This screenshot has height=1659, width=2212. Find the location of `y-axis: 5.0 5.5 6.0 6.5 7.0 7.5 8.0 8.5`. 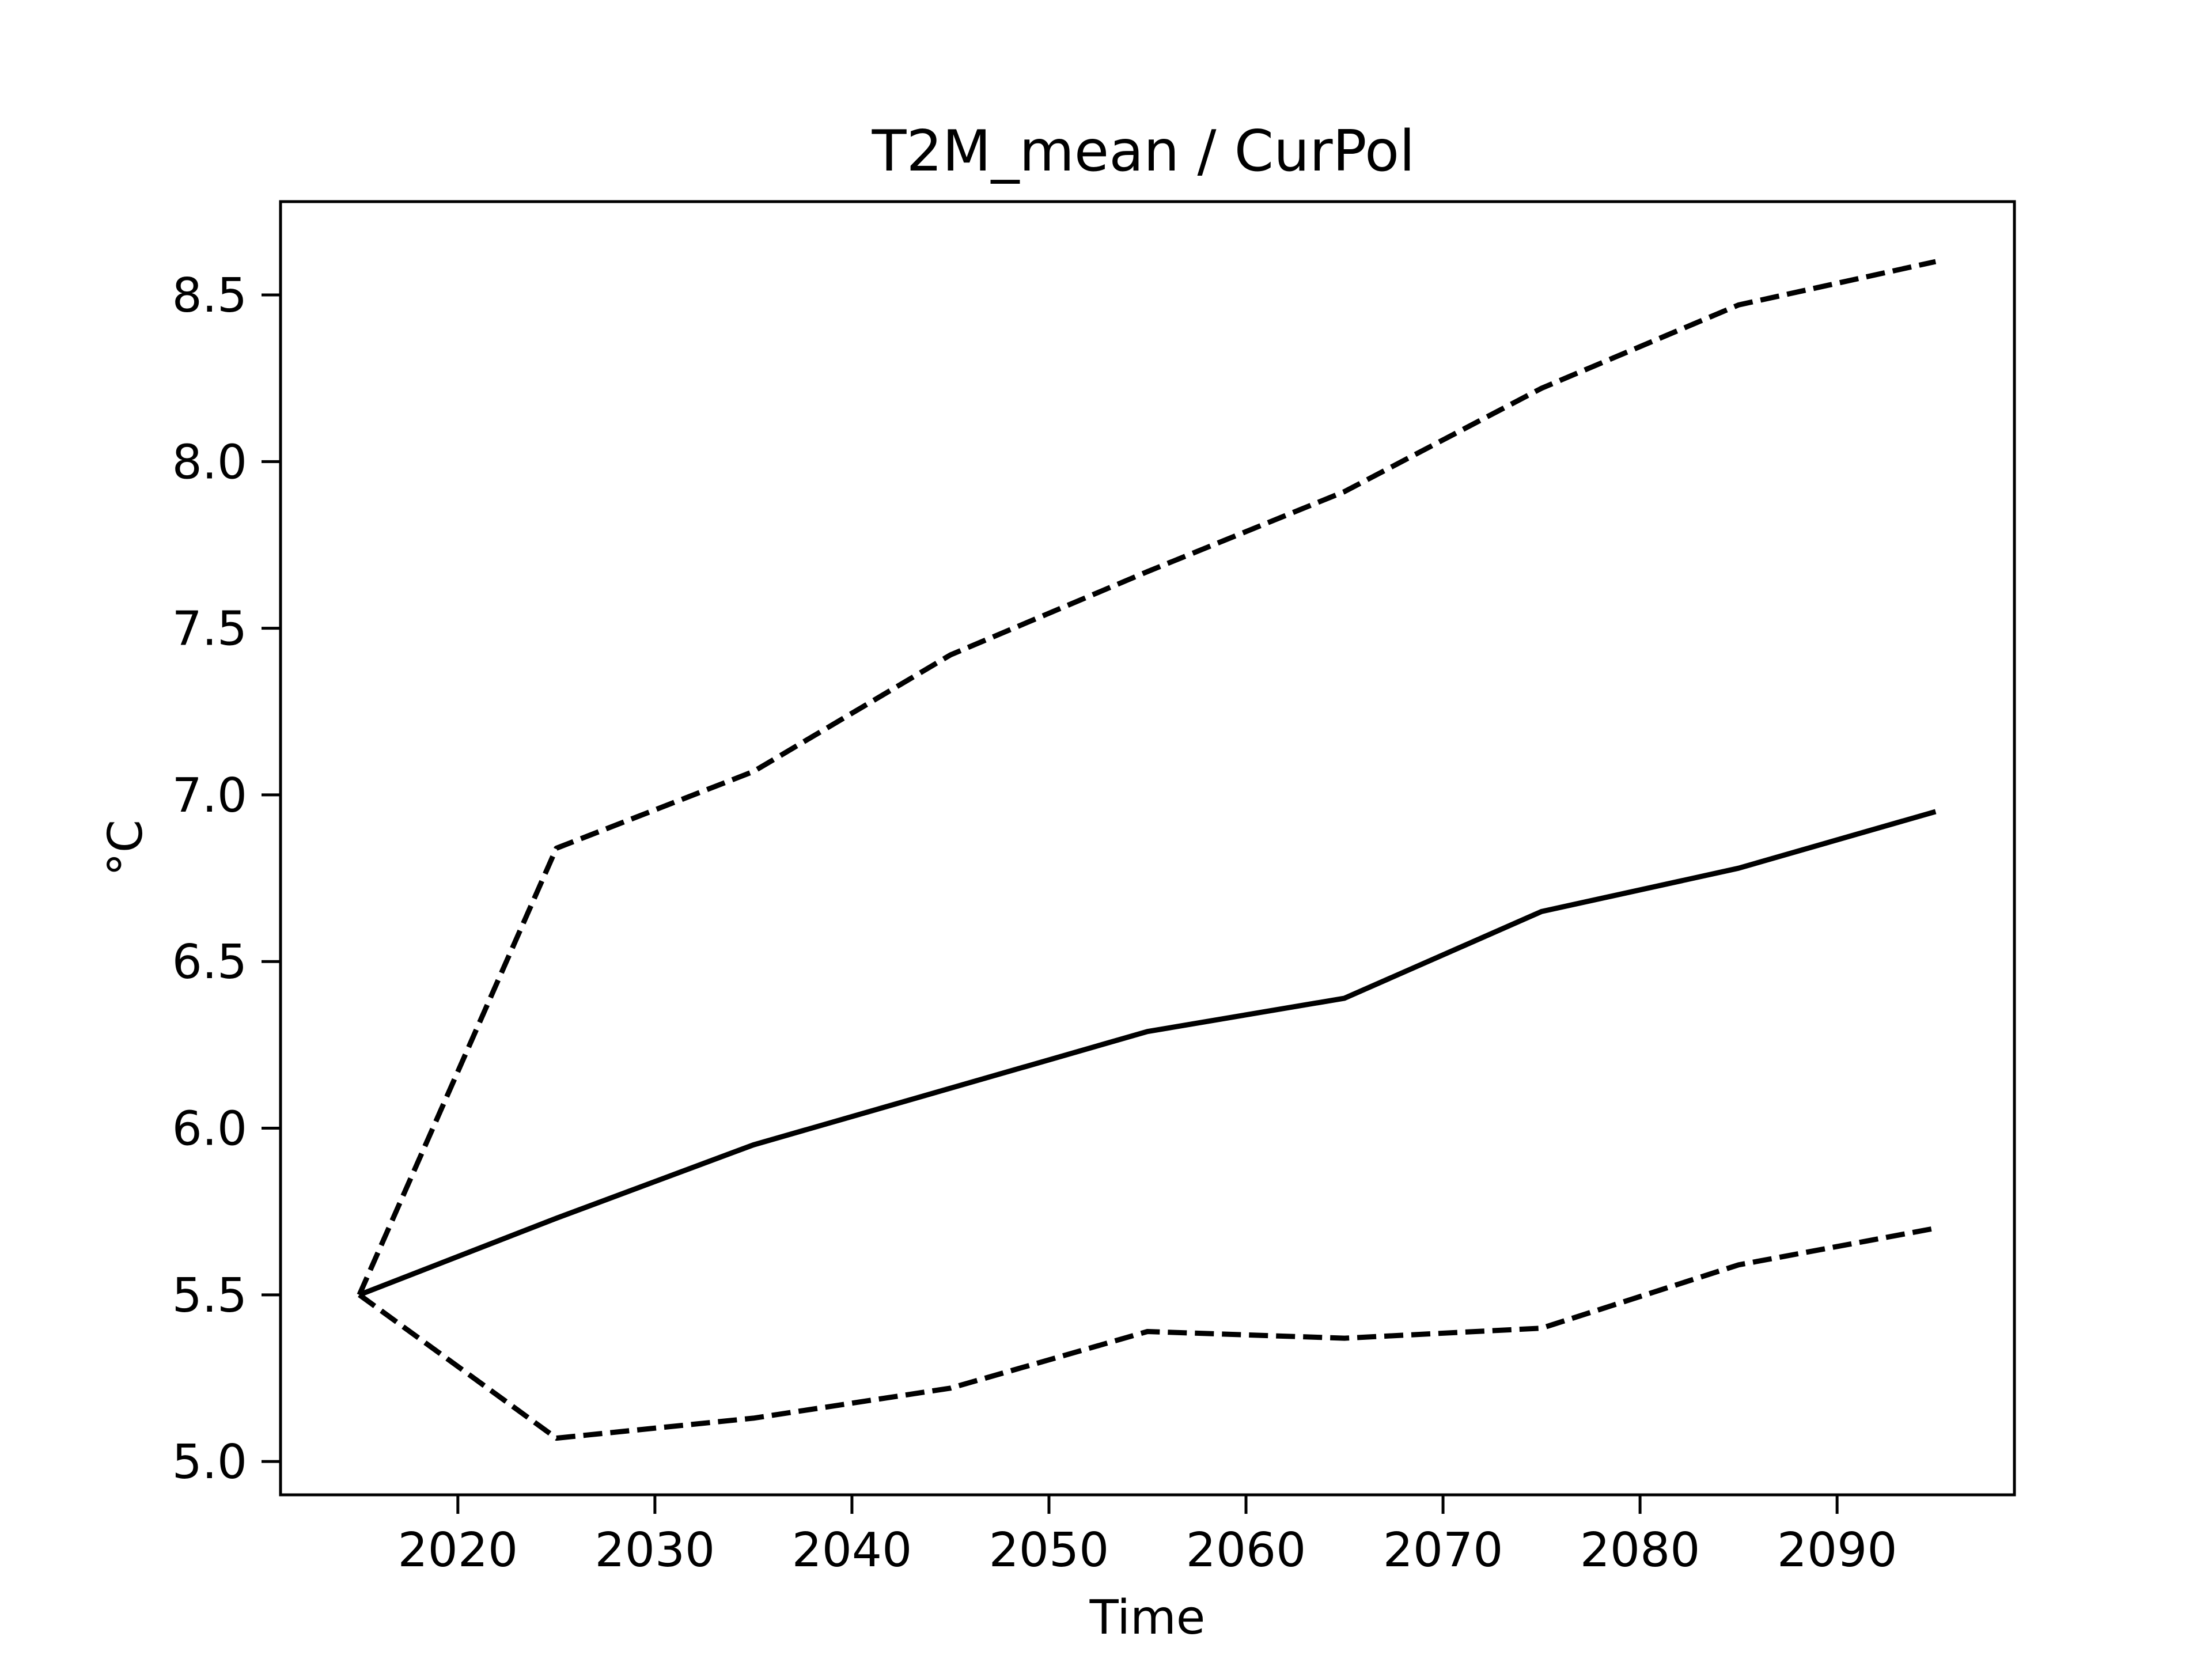

y-axis: 5.0 5.5 6.0 6.5 7.0 7.5 8.0 8.5 is located at coordinates (226, 879).